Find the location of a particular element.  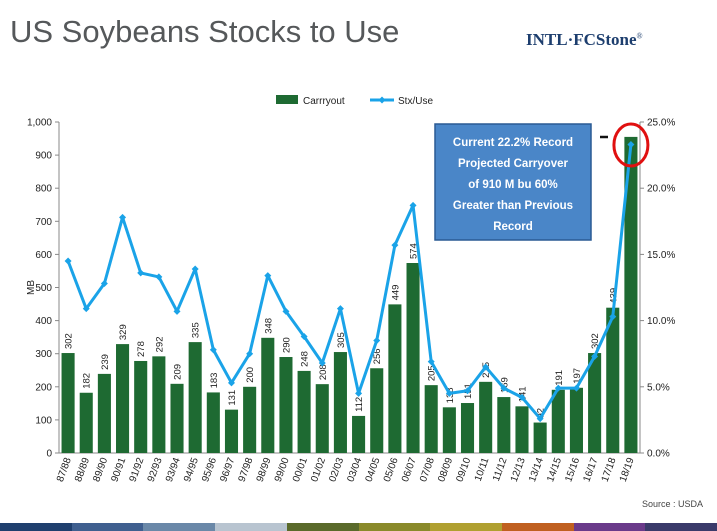

y-axis-label: MB is located at coordinates (31, 287).